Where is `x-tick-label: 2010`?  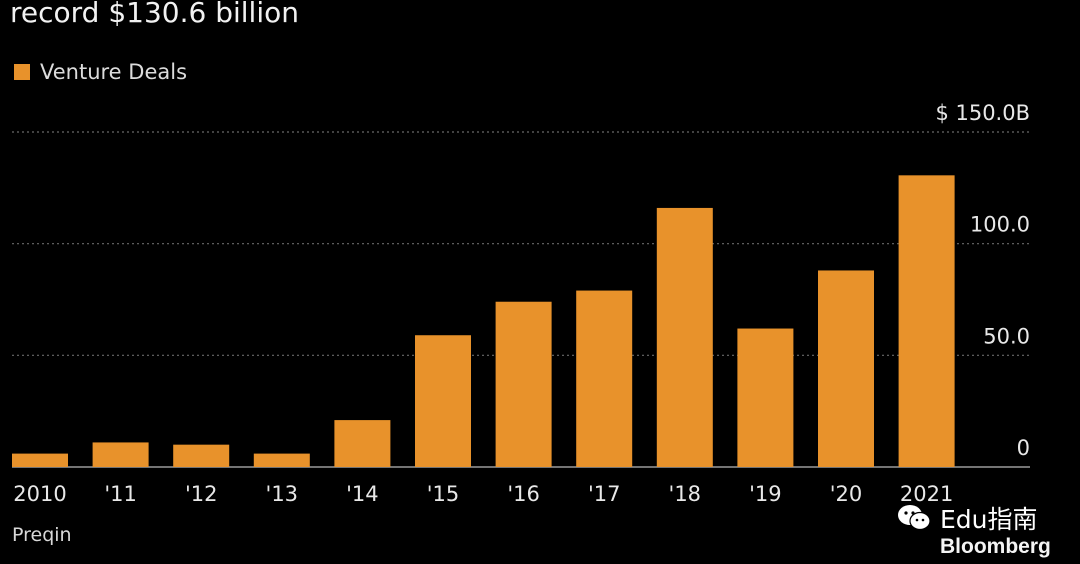
x-tick-label: 2010 is located at coordinates (39, 494).